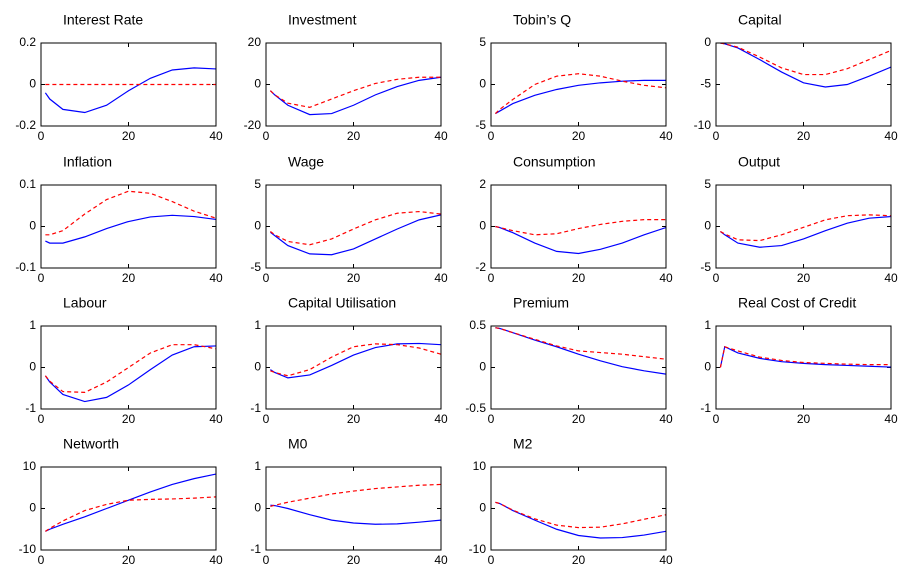  What do you see at coordinates (480, 466) in the screenshot?
I see `y-tick-label: 10` at bounding box center [480, 466].